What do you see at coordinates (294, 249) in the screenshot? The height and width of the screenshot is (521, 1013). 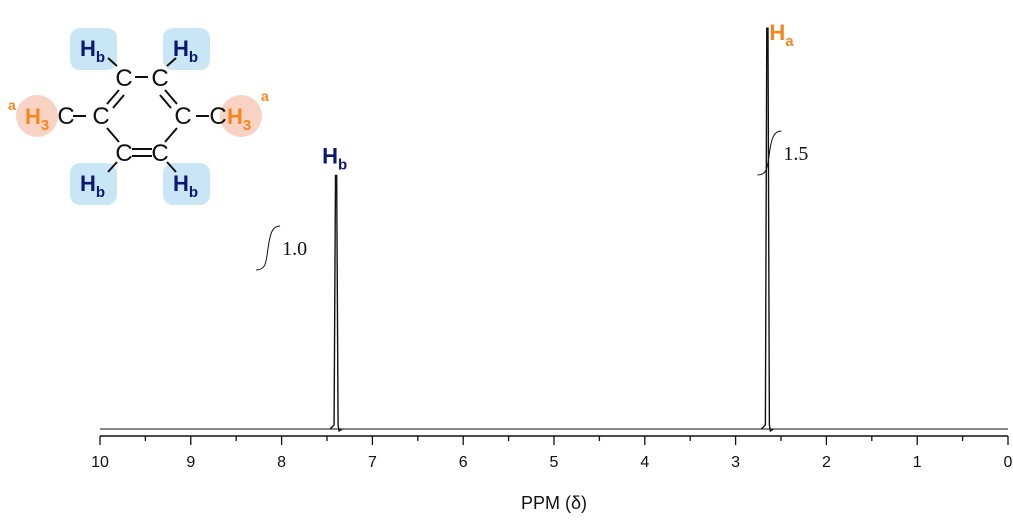 I see `integral-value: 1.0` at bounding box center [294, 249].